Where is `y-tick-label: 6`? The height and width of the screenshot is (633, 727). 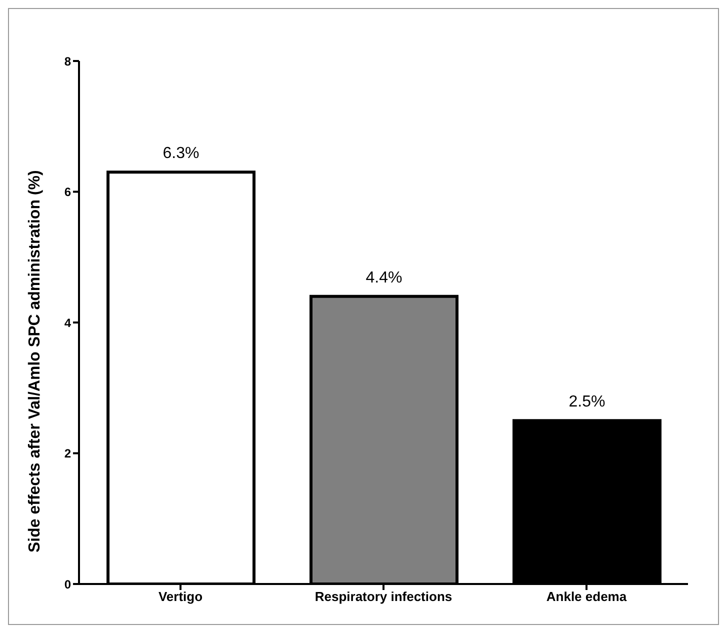 y-tick-label: 6 is located at coordinates (68, 192).